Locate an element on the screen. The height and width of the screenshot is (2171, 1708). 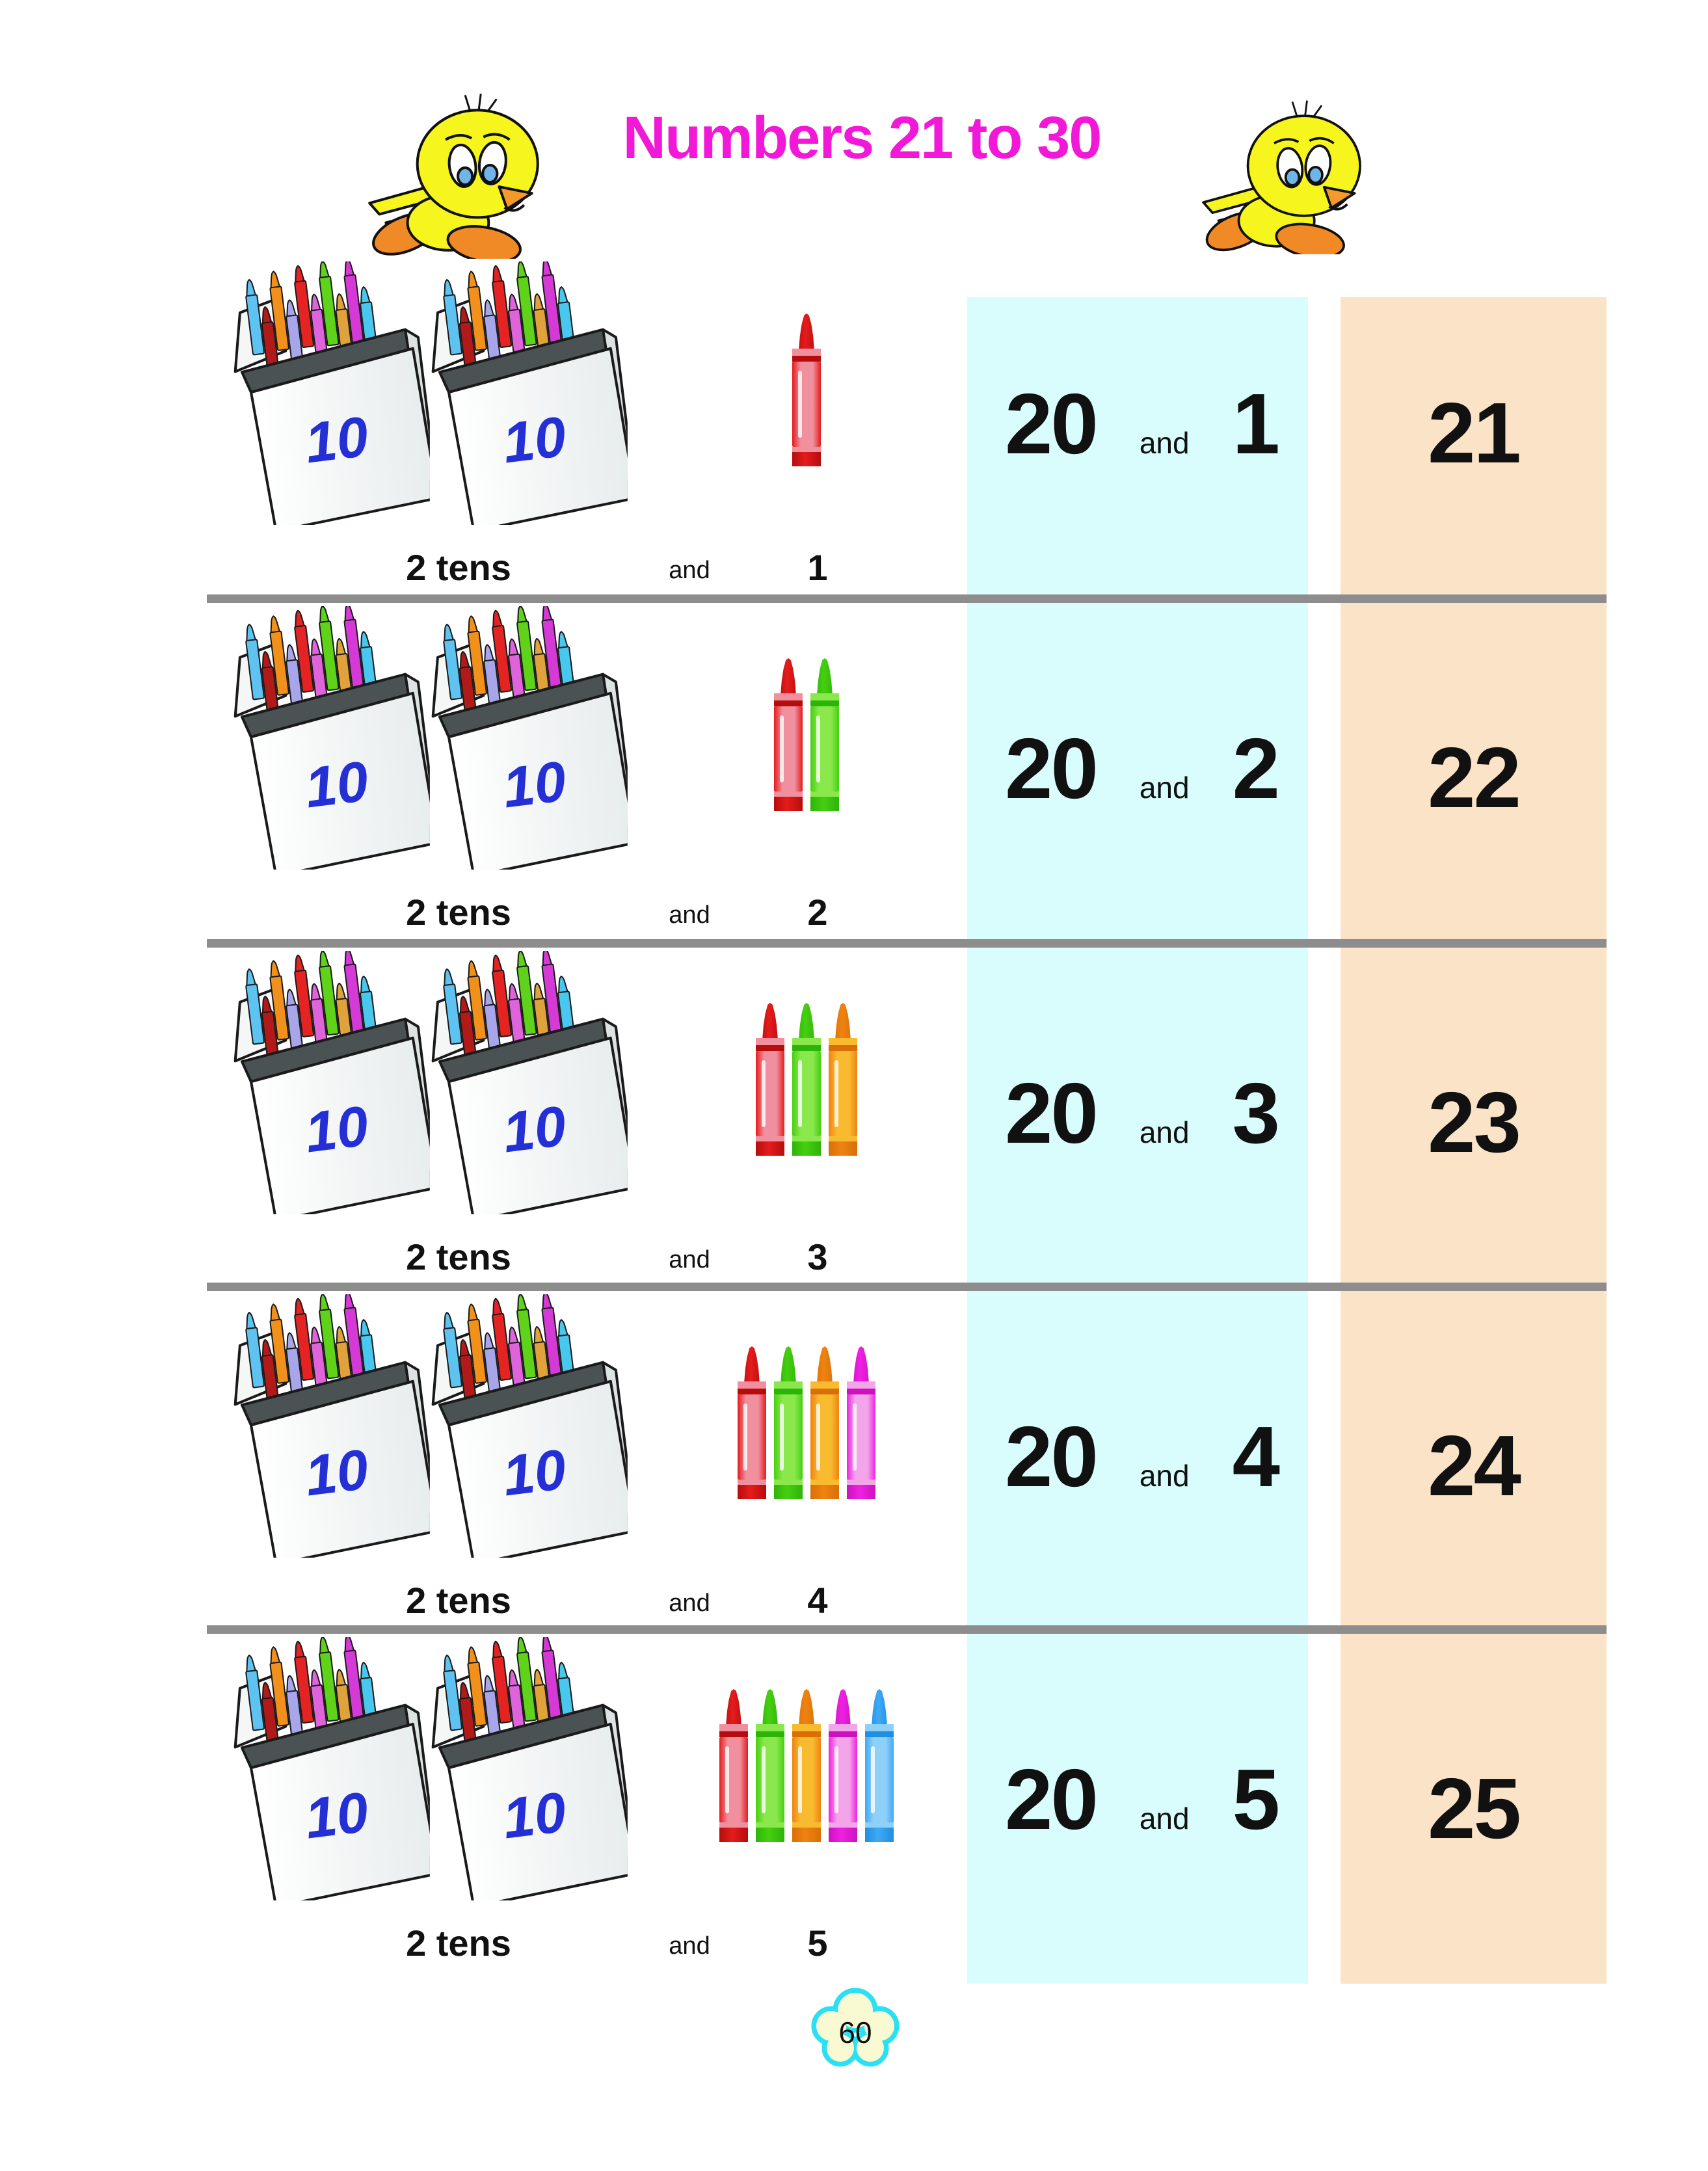
page-number: 60 is located at coordinates (855, 2032).